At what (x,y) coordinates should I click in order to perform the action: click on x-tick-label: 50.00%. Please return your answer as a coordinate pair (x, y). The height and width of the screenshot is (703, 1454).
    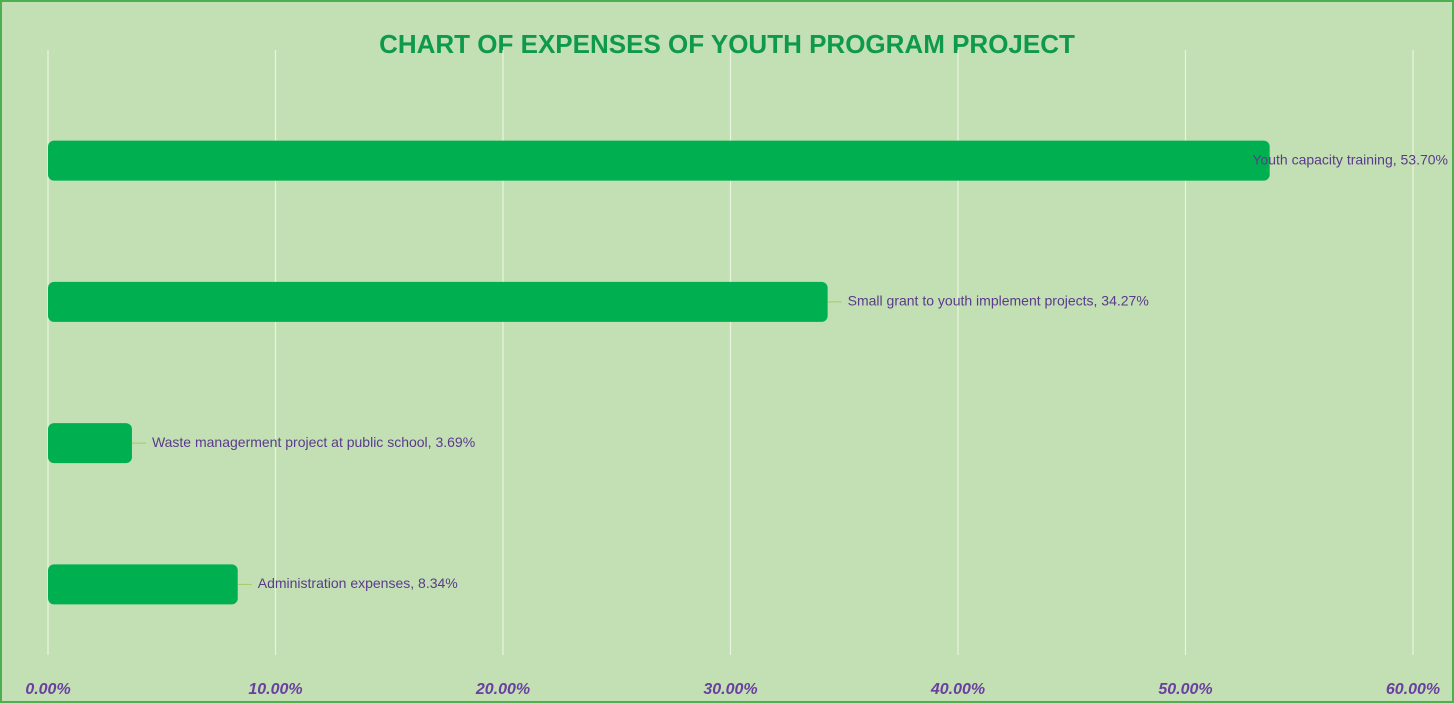
    Looking at the image, I should click on (1185, 689).